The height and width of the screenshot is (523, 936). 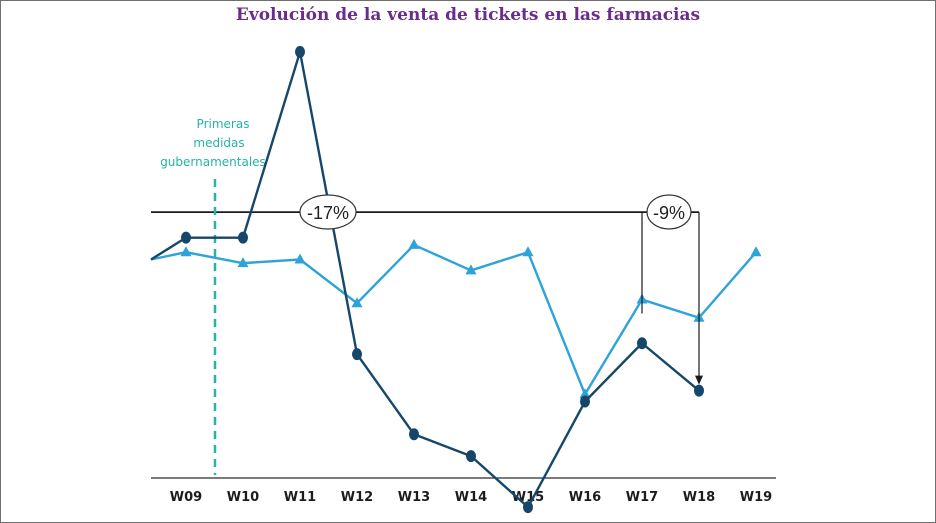 I want to click on x-tick-label-w18: W18, so click(x=699, y=497).